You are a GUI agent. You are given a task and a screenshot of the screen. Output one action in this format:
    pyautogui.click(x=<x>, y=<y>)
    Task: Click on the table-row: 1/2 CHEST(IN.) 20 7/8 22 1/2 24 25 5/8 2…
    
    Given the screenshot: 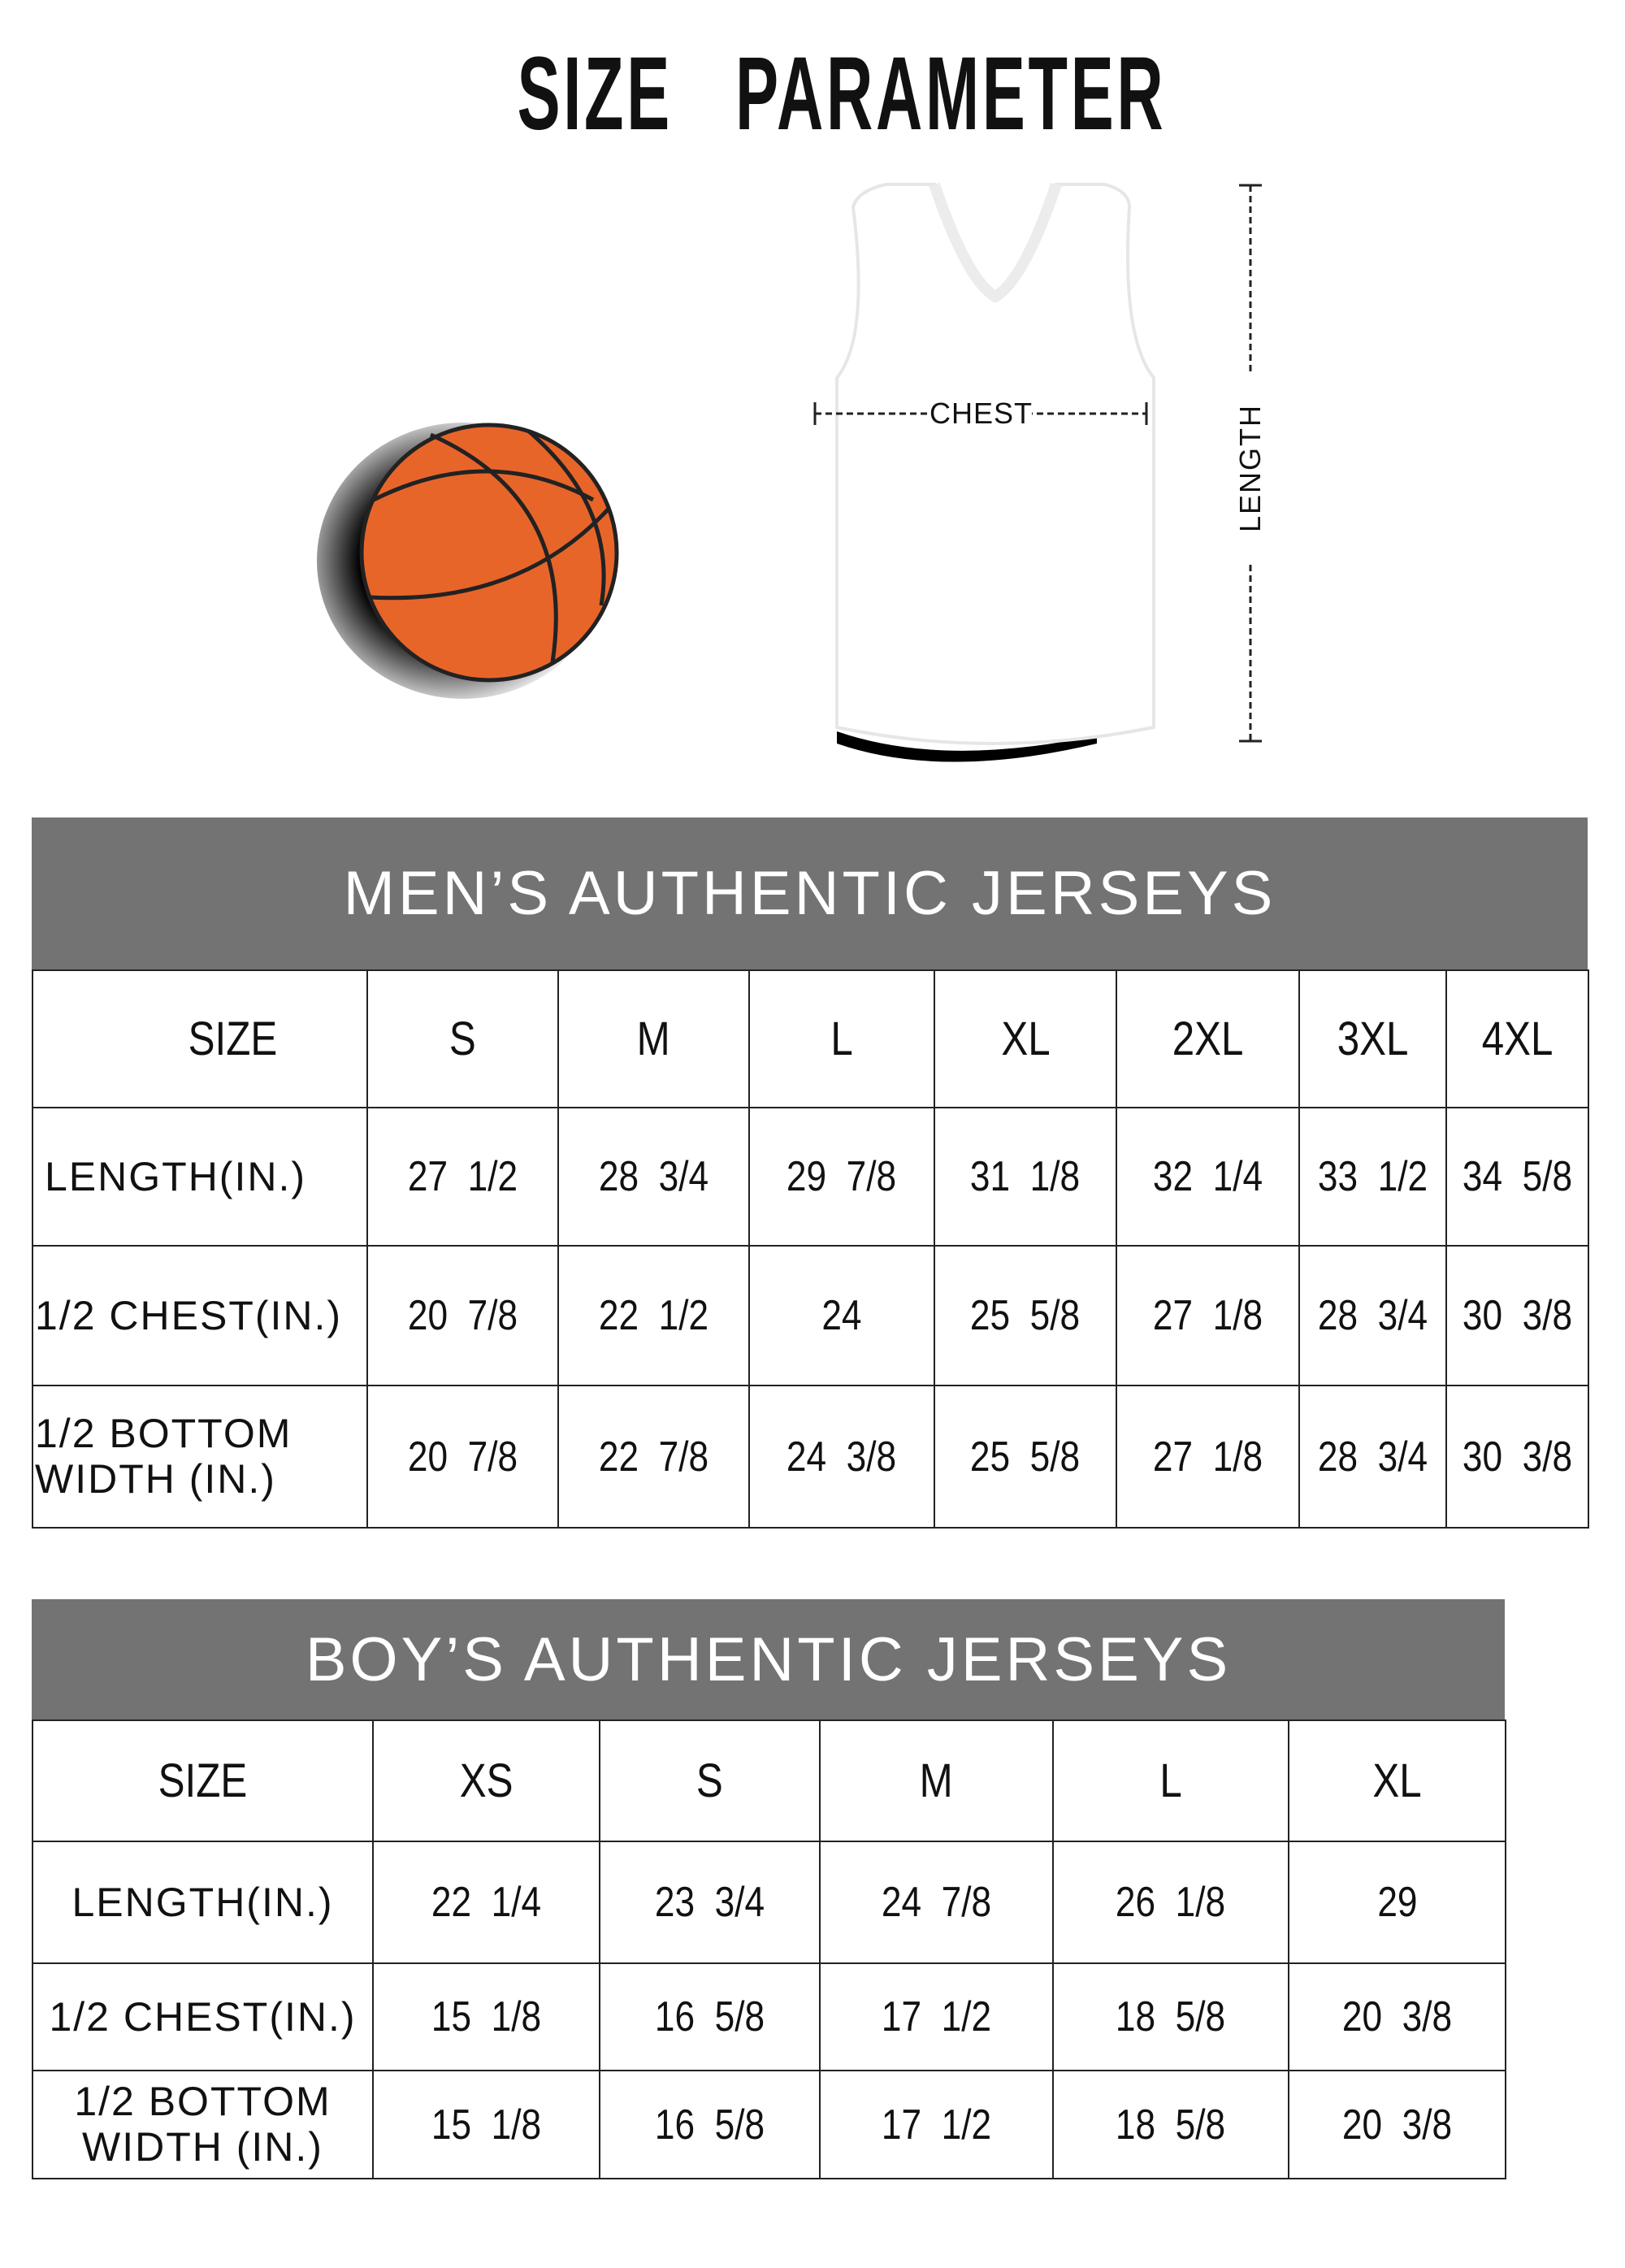 What is the action you would take?
    pyautogui.click(x=810, y=1315)
    